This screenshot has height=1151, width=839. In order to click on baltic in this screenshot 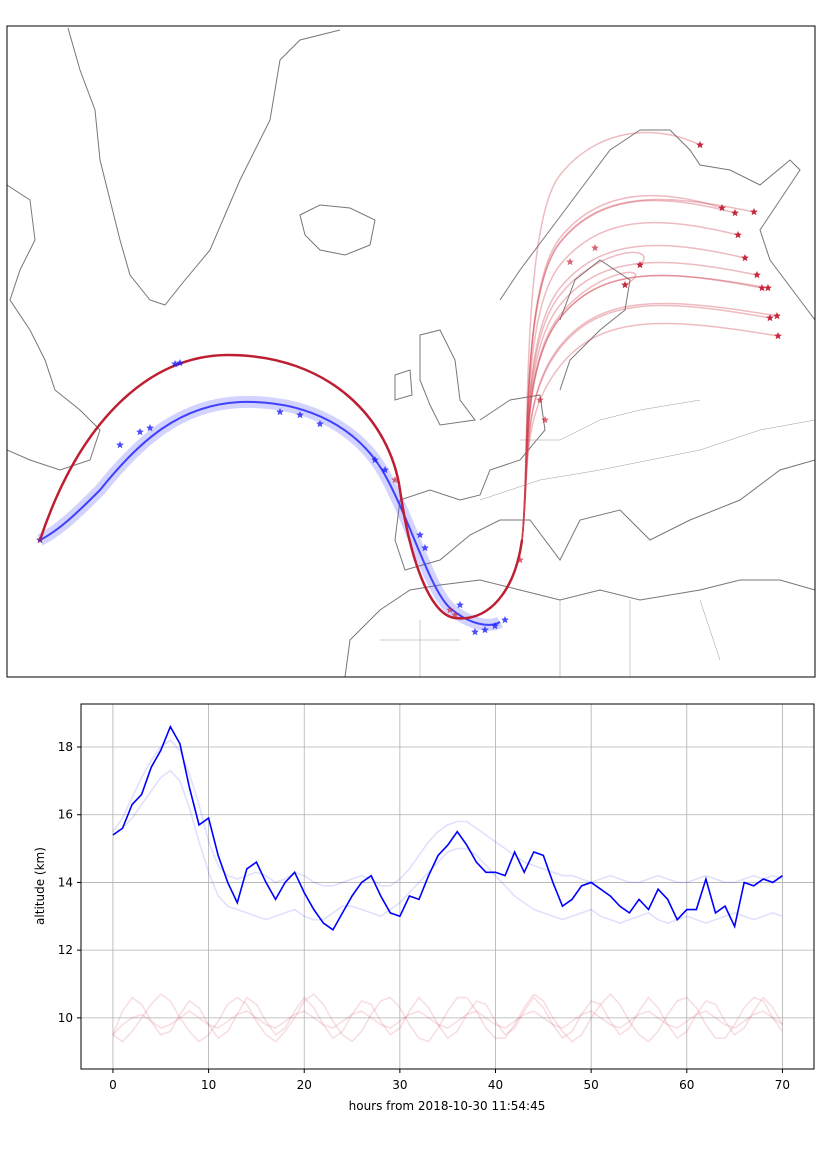, I will do `click(595, 325)`.